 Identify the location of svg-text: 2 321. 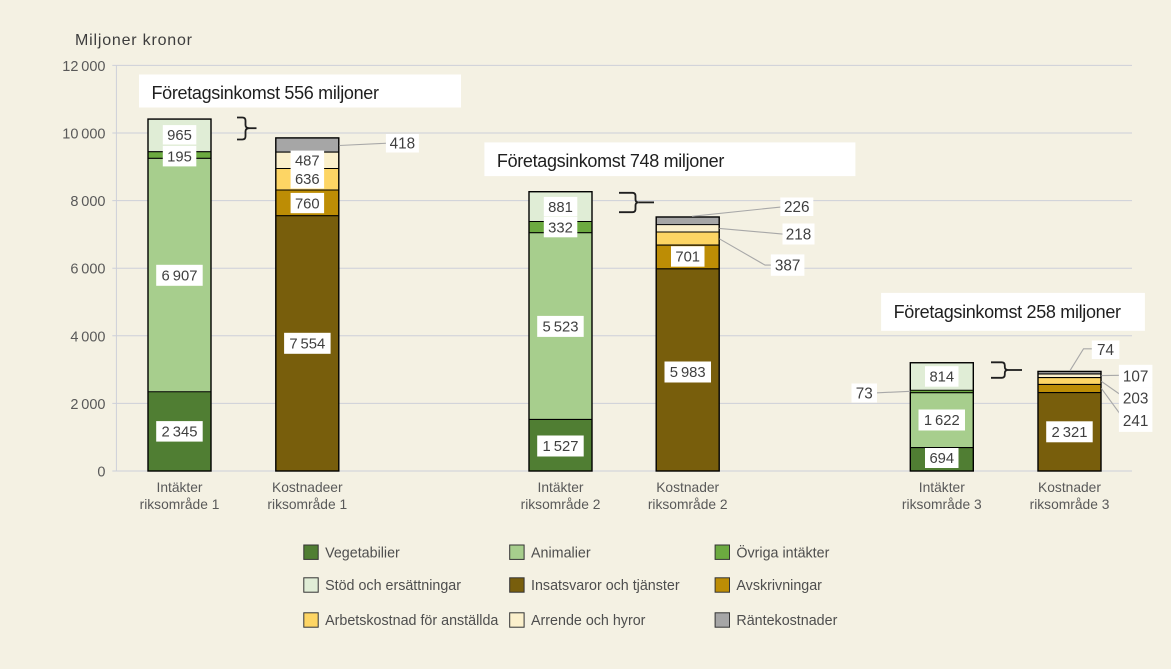
(1070, 433).